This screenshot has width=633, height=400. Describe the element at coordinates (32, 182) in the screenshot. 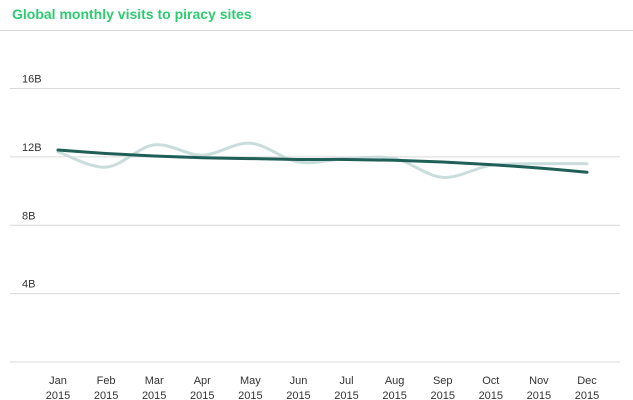

I see `y-axis-ticks: 16B 12B 8B 4B` at that location.